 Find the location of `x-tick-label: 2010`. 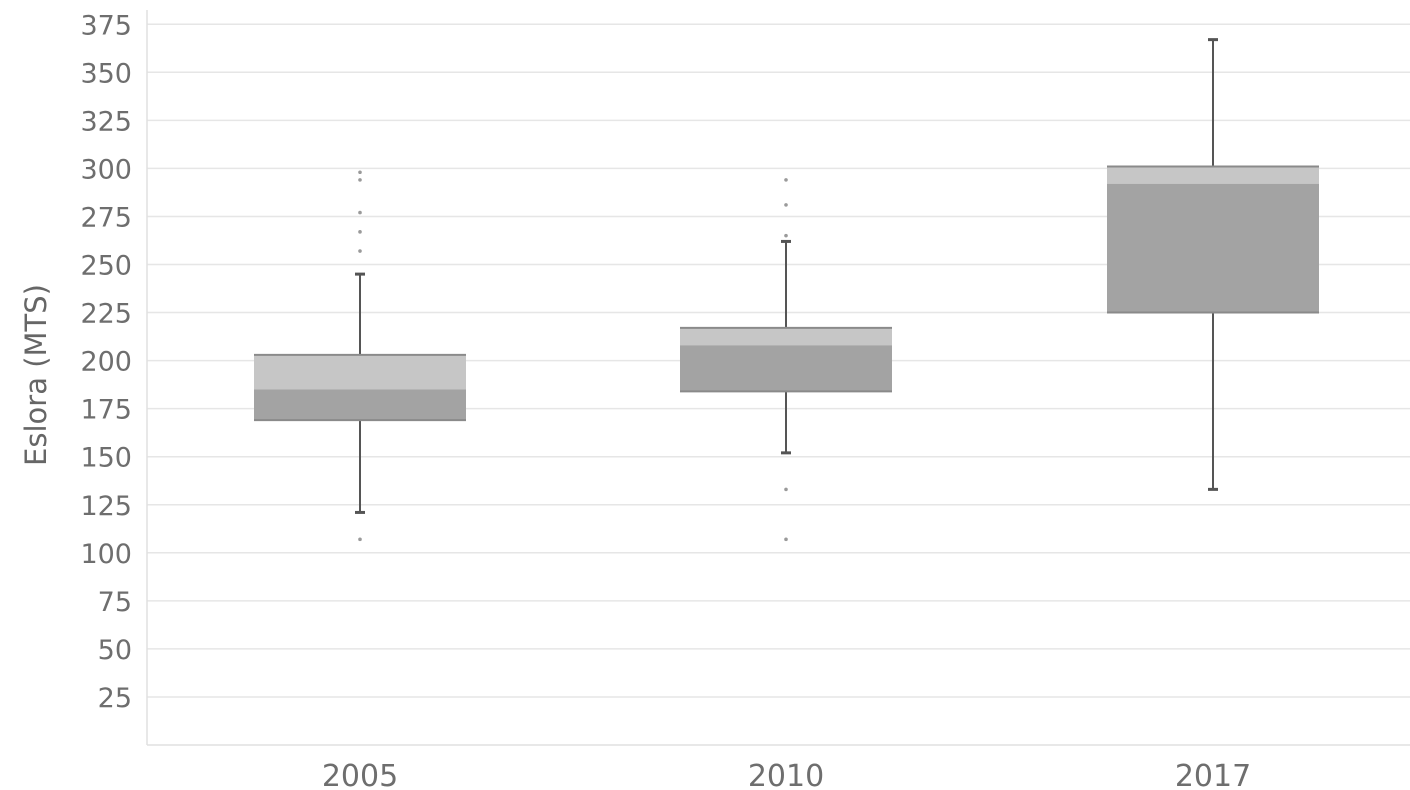

x-tick-label: 2010 is located at coordinates (786, 774).